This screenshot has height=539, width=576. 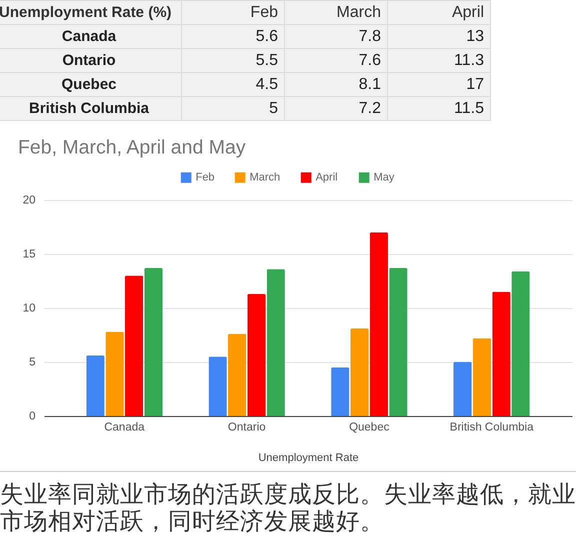 What do you see at coordinates (247, 428) in the screenshot?
I see `x-tick-label: Ontario` at bounding box center [247, 428].